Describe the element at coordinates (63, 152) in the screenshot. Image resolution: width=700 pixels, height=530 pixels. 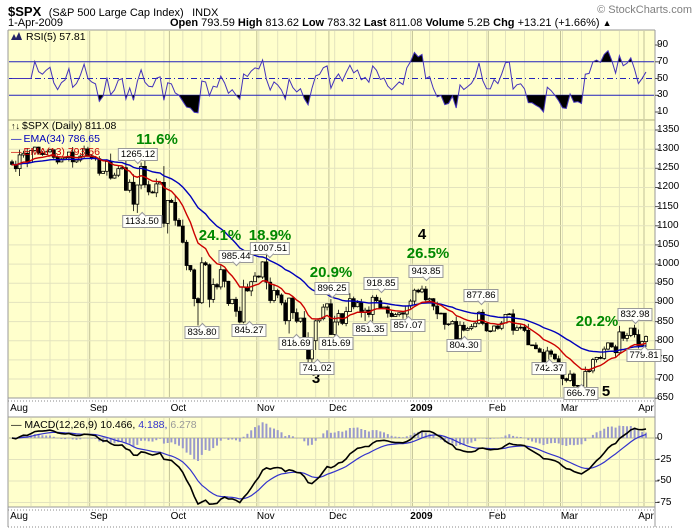
I see `price-legend-ema13: — EMA(13) 793.56` at that location.